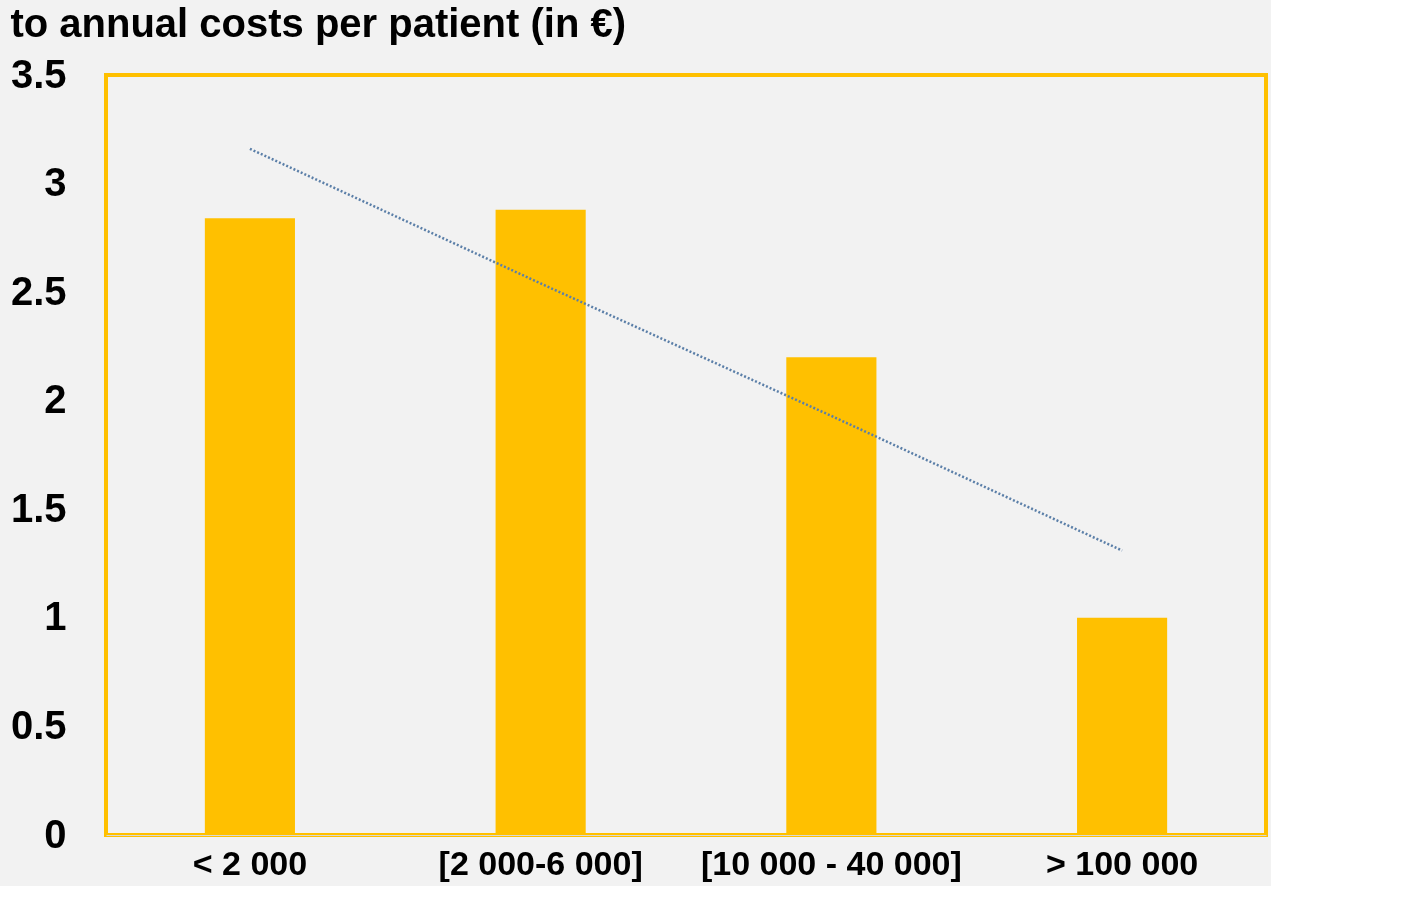  Describe the element at coordinates (38, 290) in the screenshot. I see `y-tick-label: 2.5` at that location.